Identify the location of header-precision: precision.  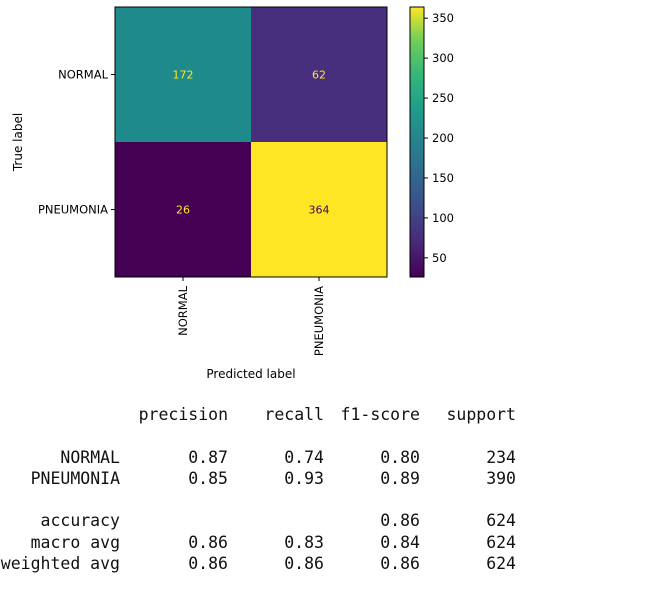
(183, 414).